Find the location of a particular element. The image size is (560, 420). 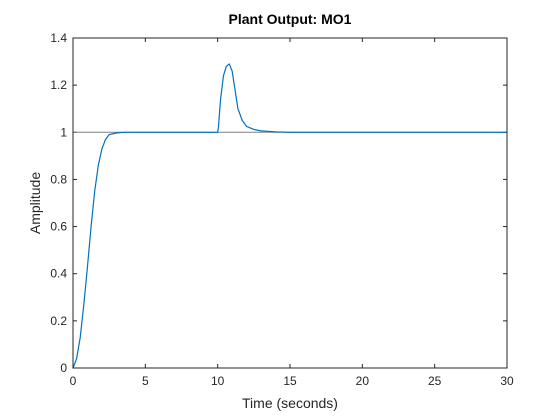

x-axis-label: Time (seconds) is located at coordinates (290, 403).